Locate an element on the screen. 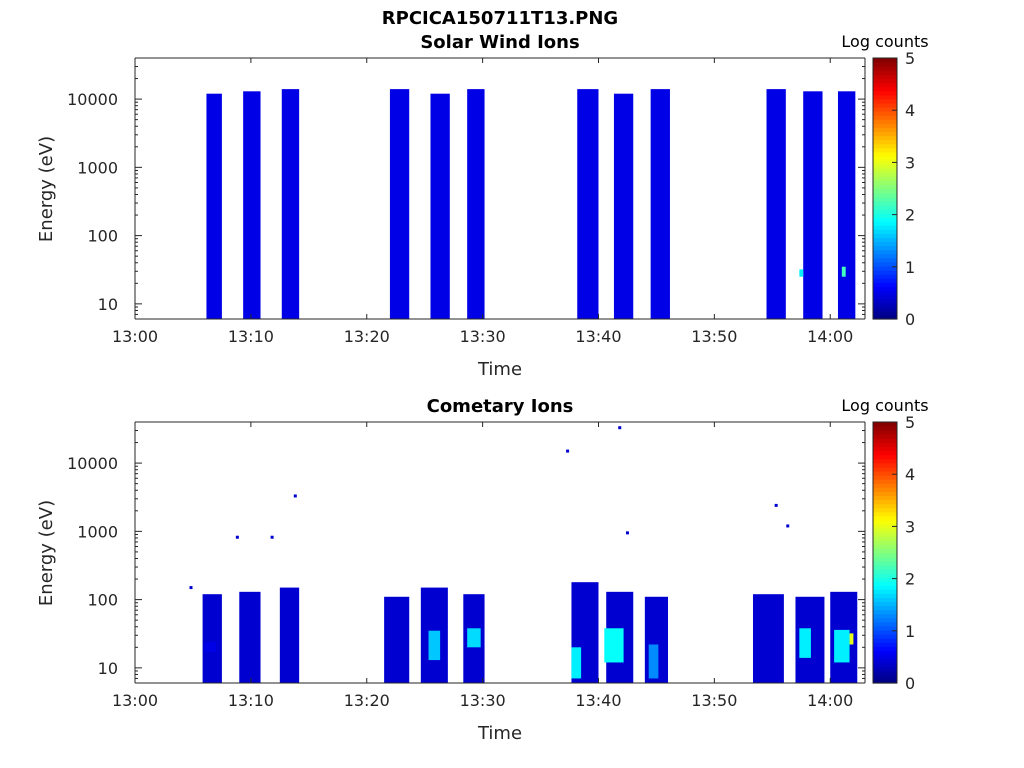 This screenshot has height=768, width=1024. x-tick-label: 13:10 is located at coordinates (251, 700).